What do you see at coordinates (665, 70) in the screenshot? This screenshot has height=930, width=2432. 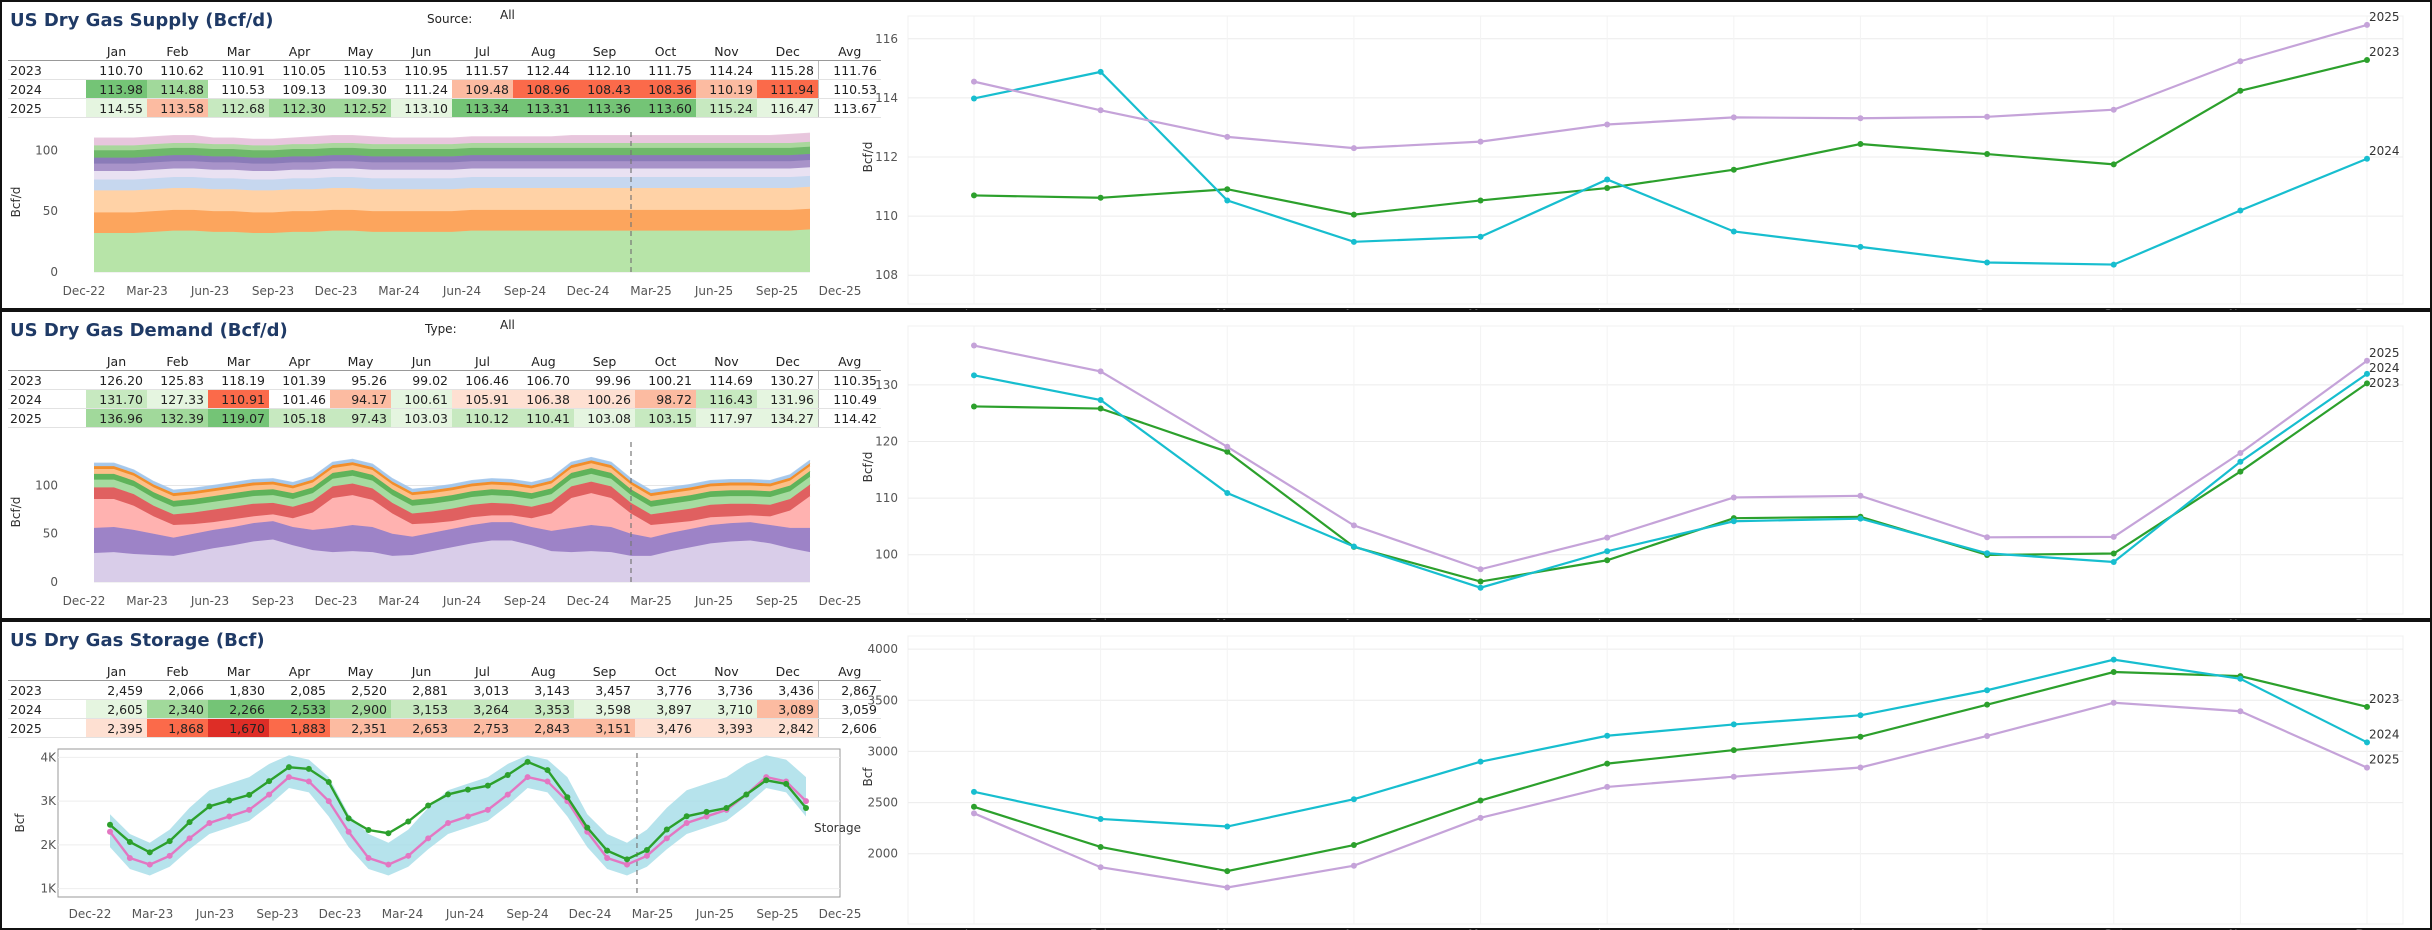 I see `table-cell: 111.75` at bounding box center [665, 70].